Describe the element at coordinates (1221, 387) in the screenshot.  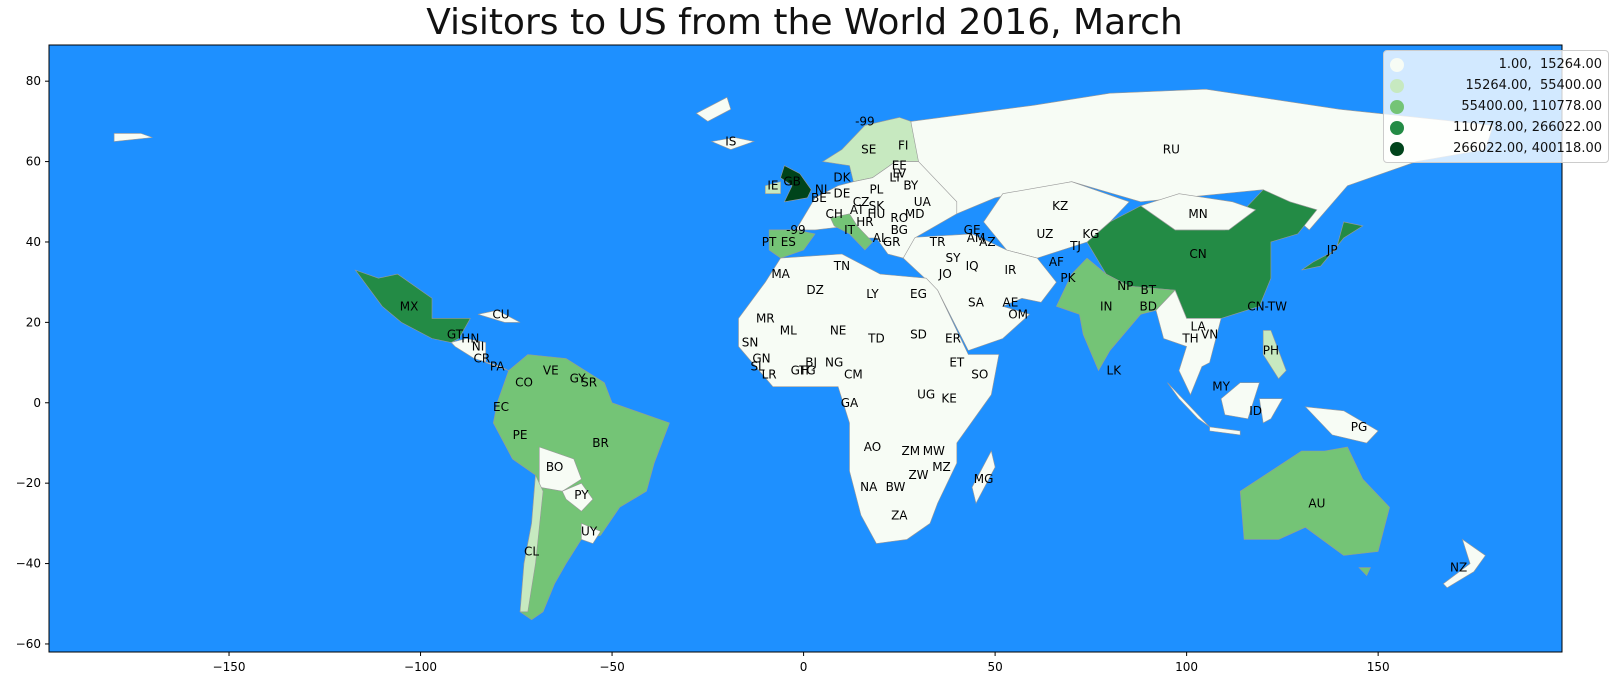
I see `country-label-my-20: MY` at that location.